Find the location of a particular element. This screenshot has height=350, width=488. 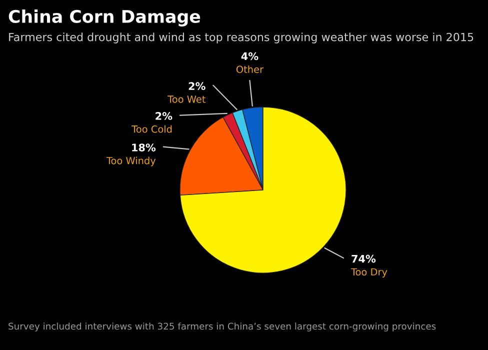

data-label: 4% is located at coordinates (249, 56).